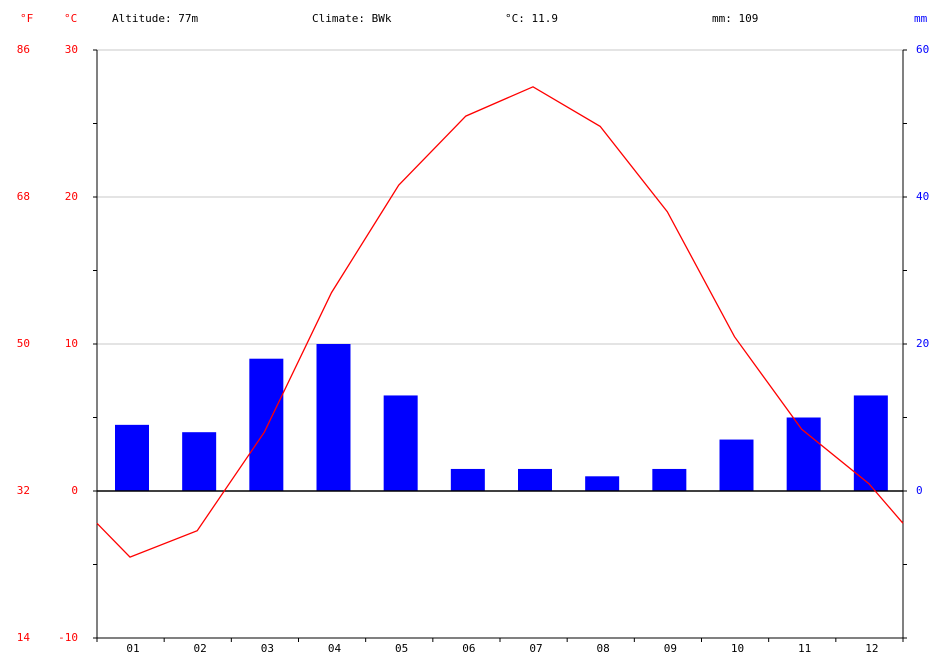 The image size is (929, 658). What do you see at coordinates (132, 648) in the screenshot?
I see `month-label-01: 01` at bounding box center [132, 648].